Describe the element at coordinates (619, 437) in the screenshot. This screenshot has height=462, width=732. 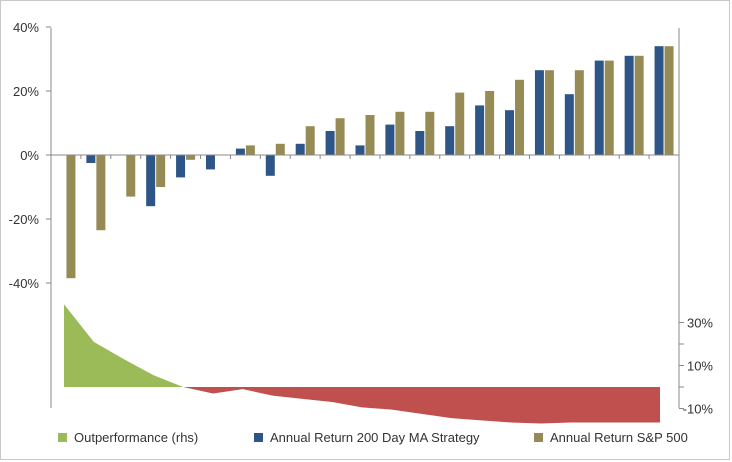
I see `legend-label-sp500: Annual Return S&P 500` at that location.